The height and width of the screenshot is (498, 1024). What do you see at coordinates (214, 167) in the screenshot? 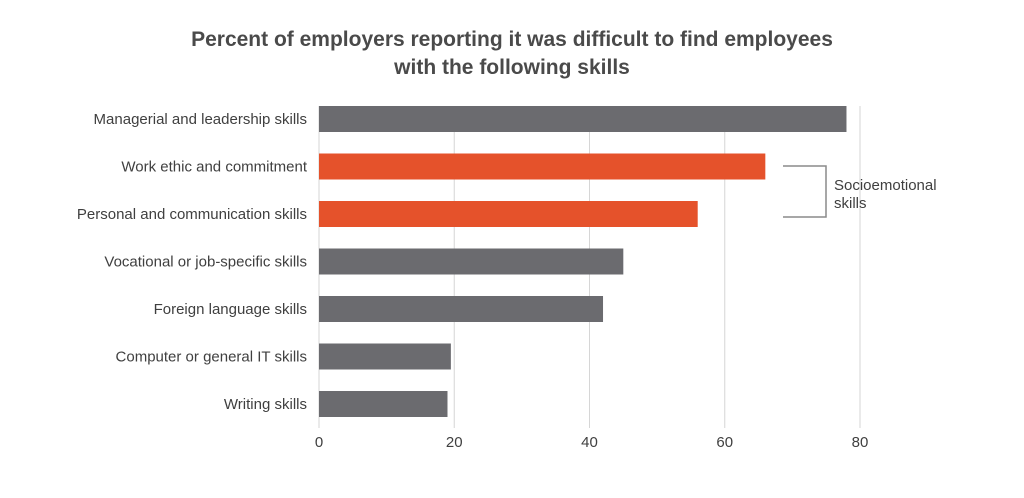
I see `category-label-2: Work ethic and commitment` at bounding box center [214, 167].